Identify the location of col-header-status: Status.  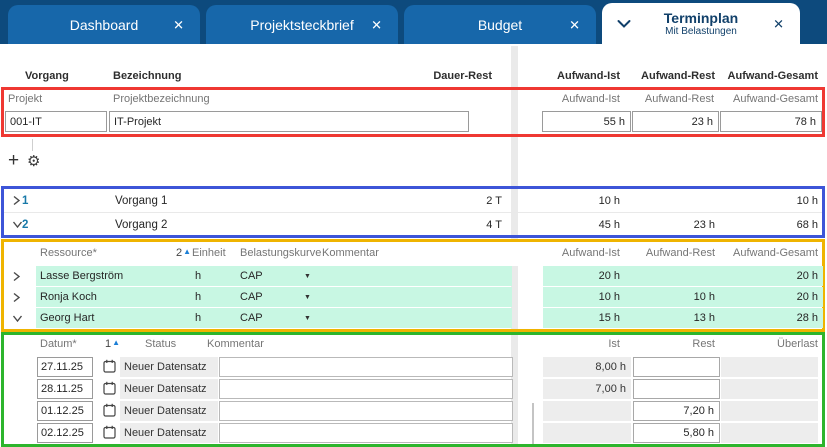
(161, 344).